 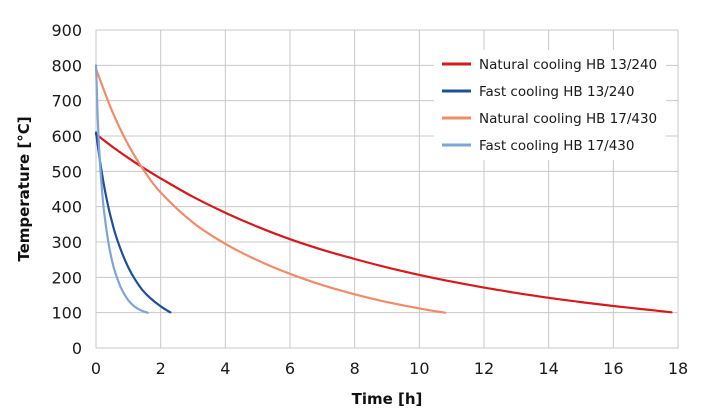 What do you see at coordinates (66, 207) in the screenshot?
I see `y-tick-label: 400` at bounding box center [66, 207].